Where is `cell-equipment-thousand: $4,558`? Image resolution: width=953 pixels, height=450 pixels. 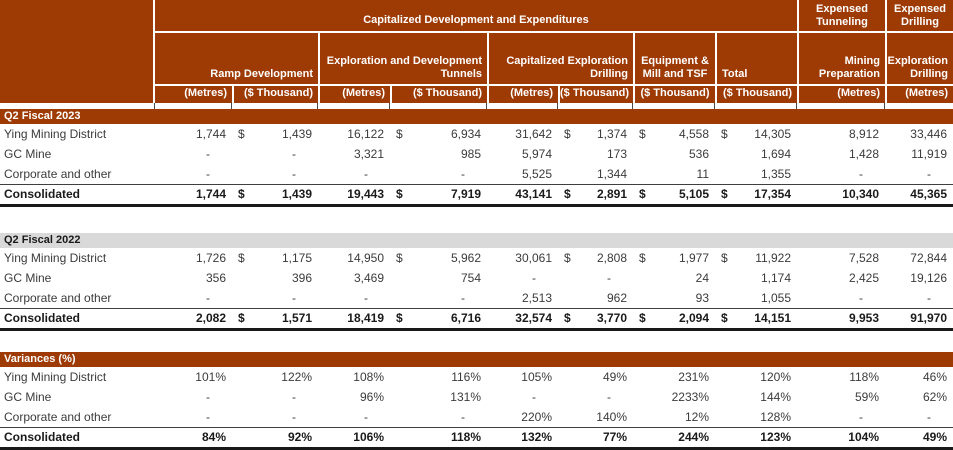 cell-equipment-thousand: $4,558 is located at coordinates (674, 134).